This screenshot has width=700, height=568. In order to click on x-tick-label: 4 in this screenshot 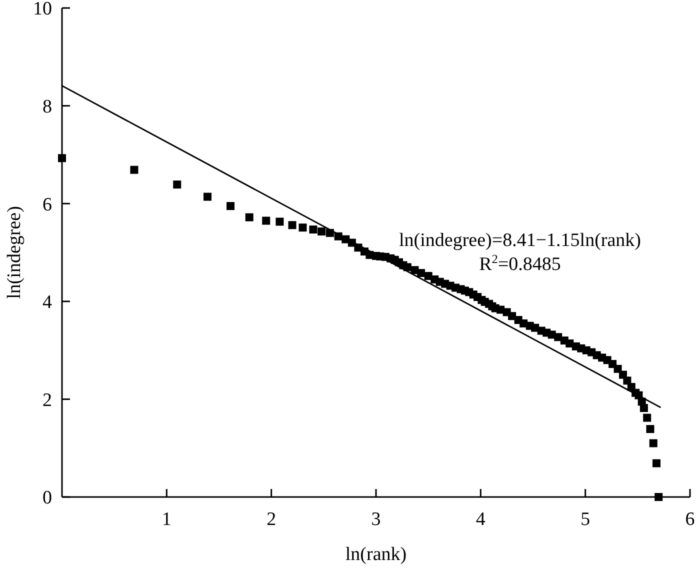, I will do `click(481, 519)`.